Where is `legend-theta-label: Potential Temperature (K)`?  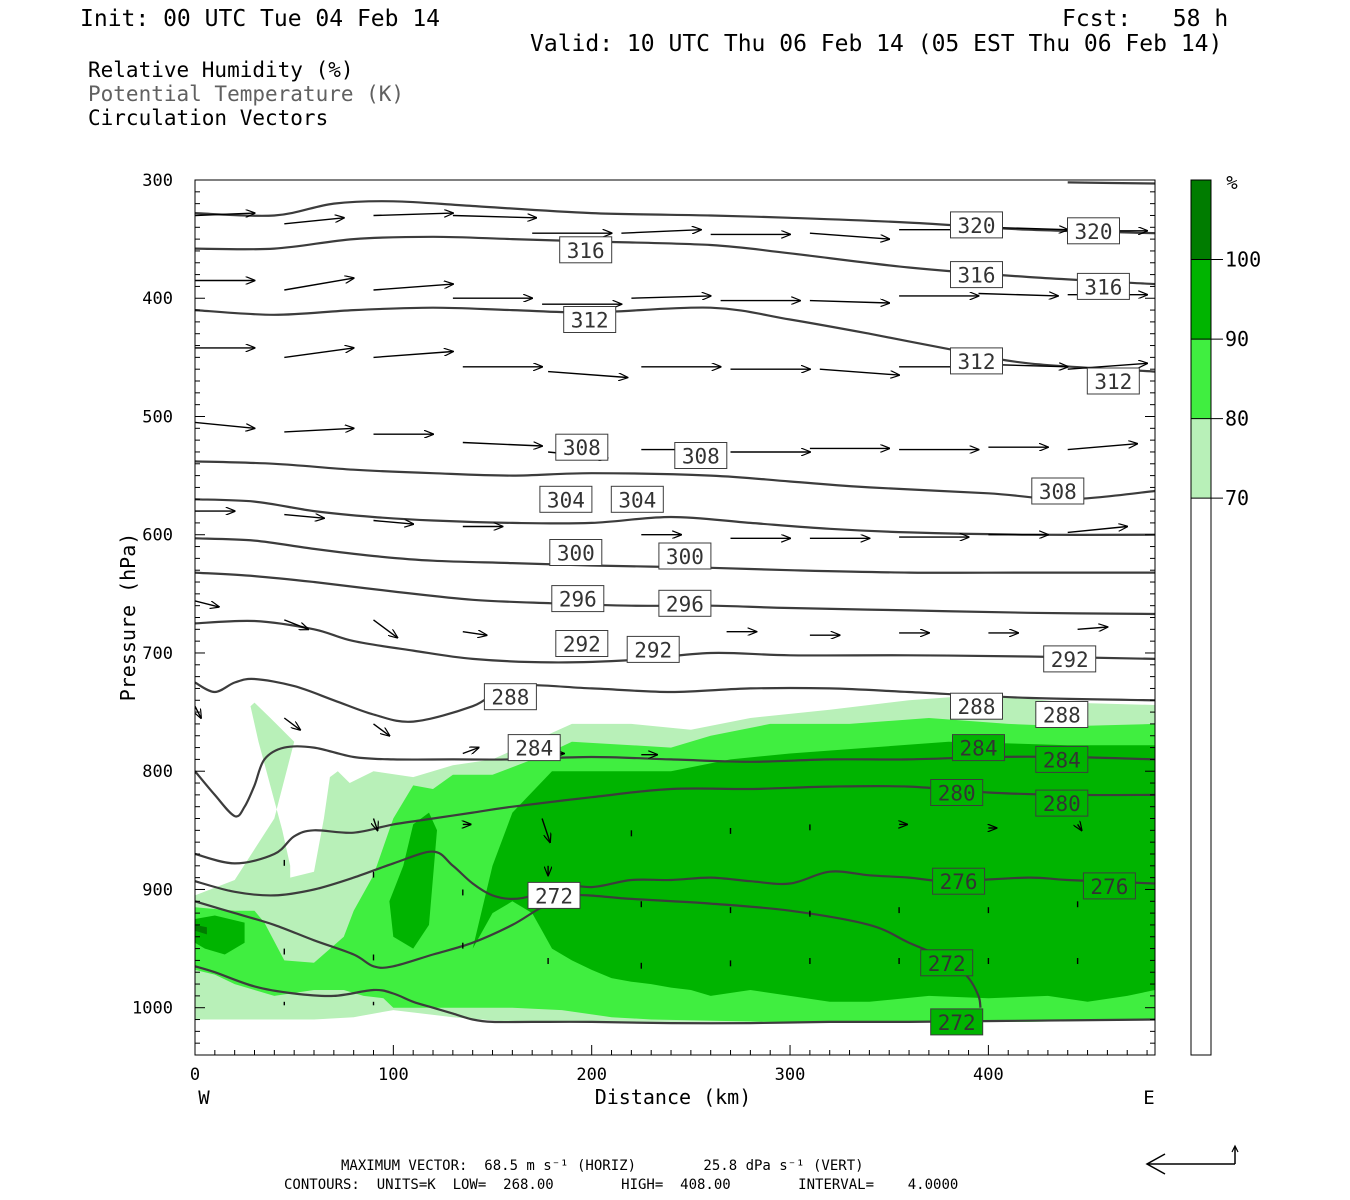
legend-theta-label: Potential Temperature (K) is located at coordinates (246, 94).